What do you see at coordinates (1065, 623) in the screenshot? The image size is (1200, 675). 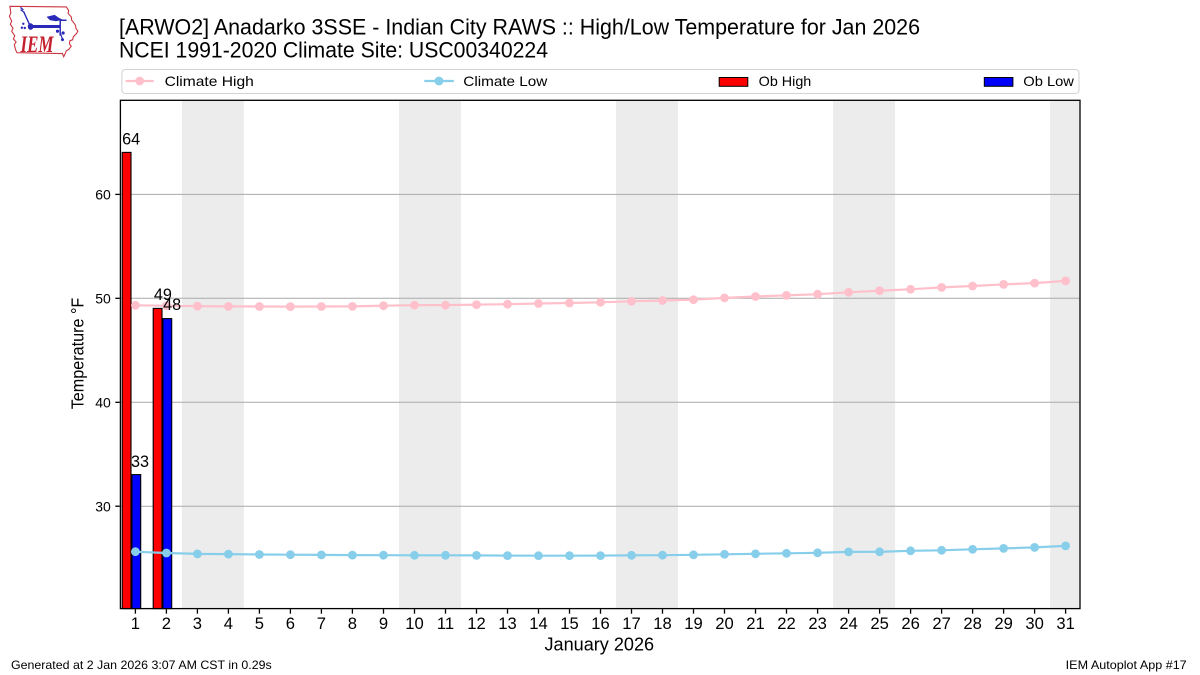 I see `svg-text: 31` at bounding box center [1065, 623].